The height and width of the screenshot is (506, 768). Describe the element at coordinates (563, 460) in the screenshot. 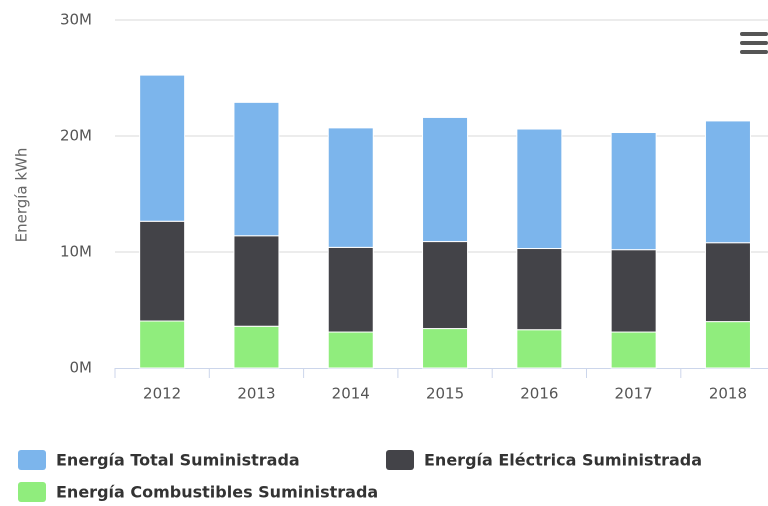

I see `legend-label: Energía Eléctrica Suministrada` at that location.